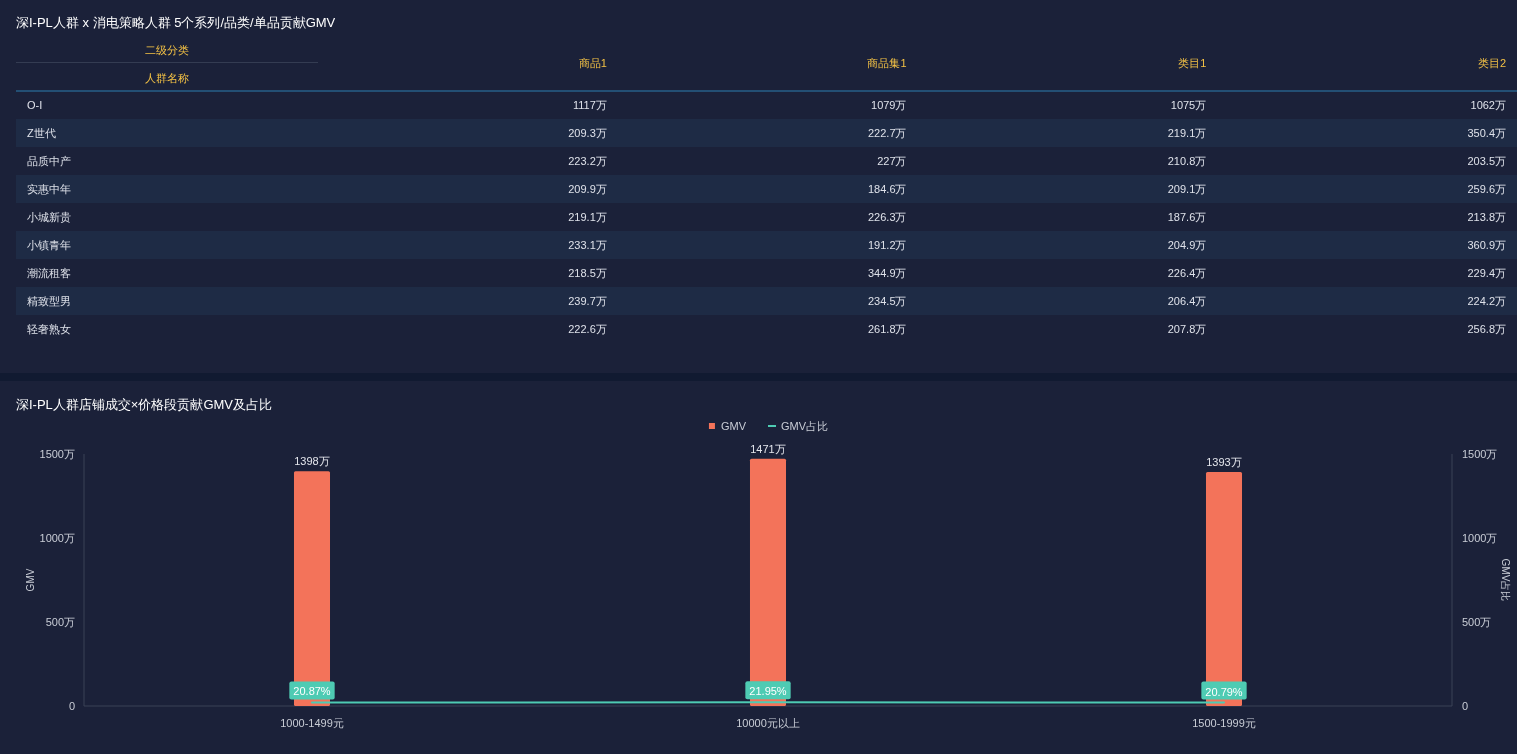 The width and height of the screenshot is (1517, 754). What do you see at coordinates (592, 63) in the screenshot?
I see `category-label: 商品1` at bounding box center [592, 63].